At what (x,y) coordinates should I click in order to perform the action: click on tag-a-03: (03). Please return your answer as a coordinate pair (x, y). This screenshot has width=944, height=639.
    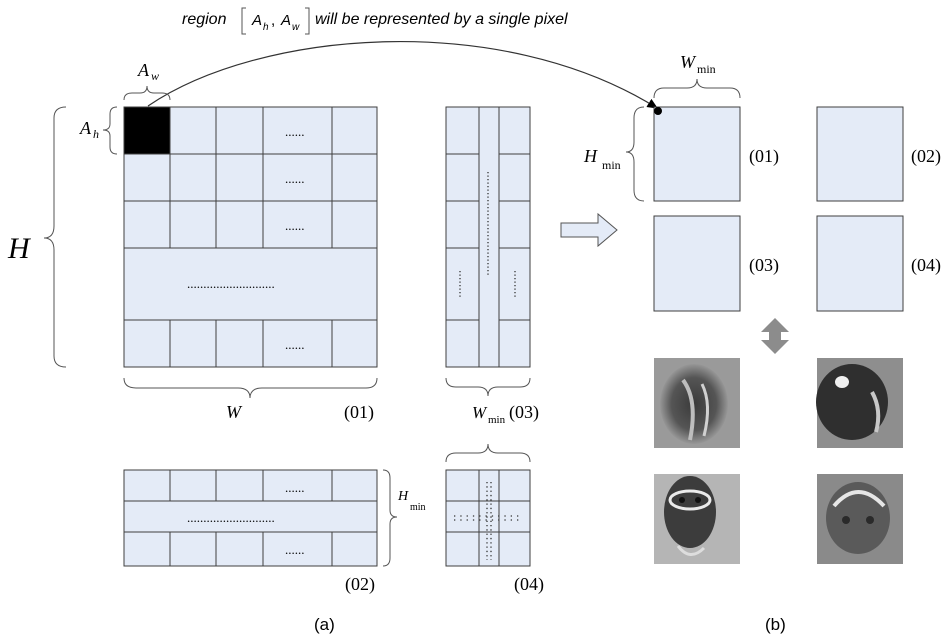
    Looking at the image, I should click on (524, 412).